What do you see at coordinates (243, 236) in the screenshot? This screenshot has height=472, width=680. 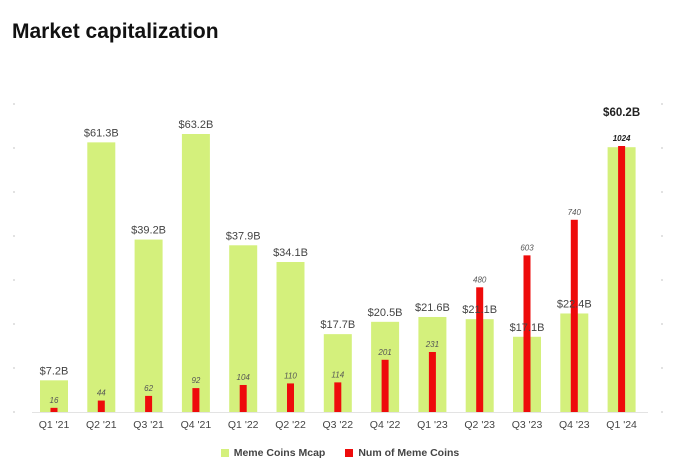 I see `mcap-value-label: $37.9B` at bounding box center [243, 236].